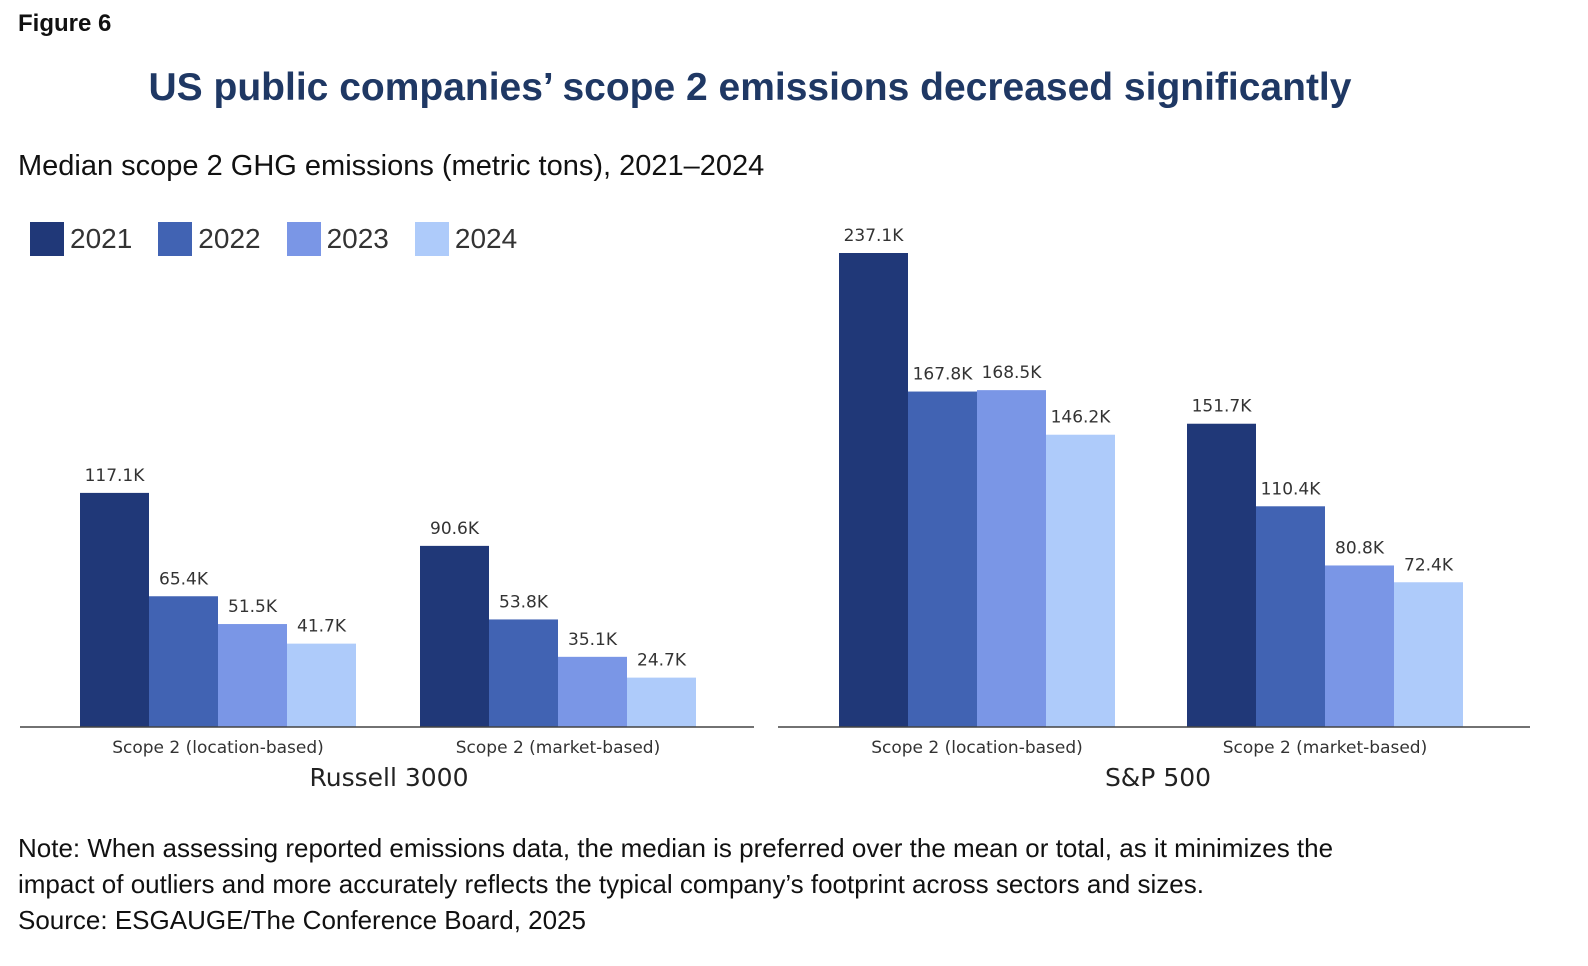  Describe the element at coordinates (322, 627) in the screenshot. I see `data-label: 41.7K` at that location.